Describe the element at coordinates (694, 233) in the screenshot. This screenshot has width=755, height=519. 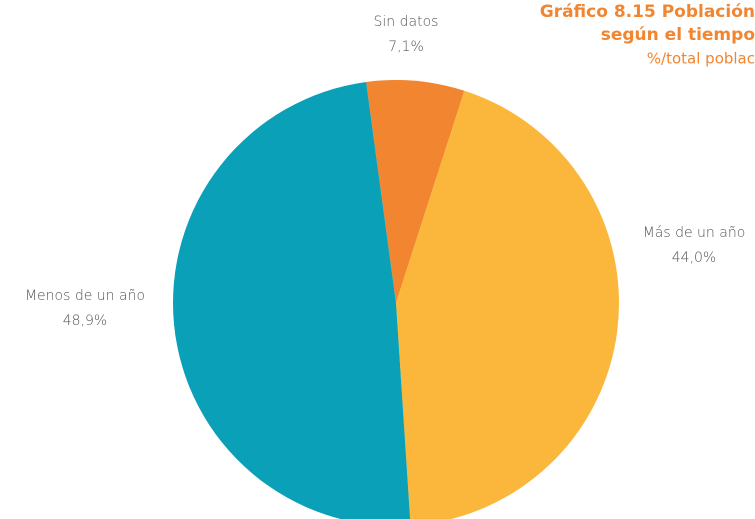
I see `slice-label: Más de un año` at that location.